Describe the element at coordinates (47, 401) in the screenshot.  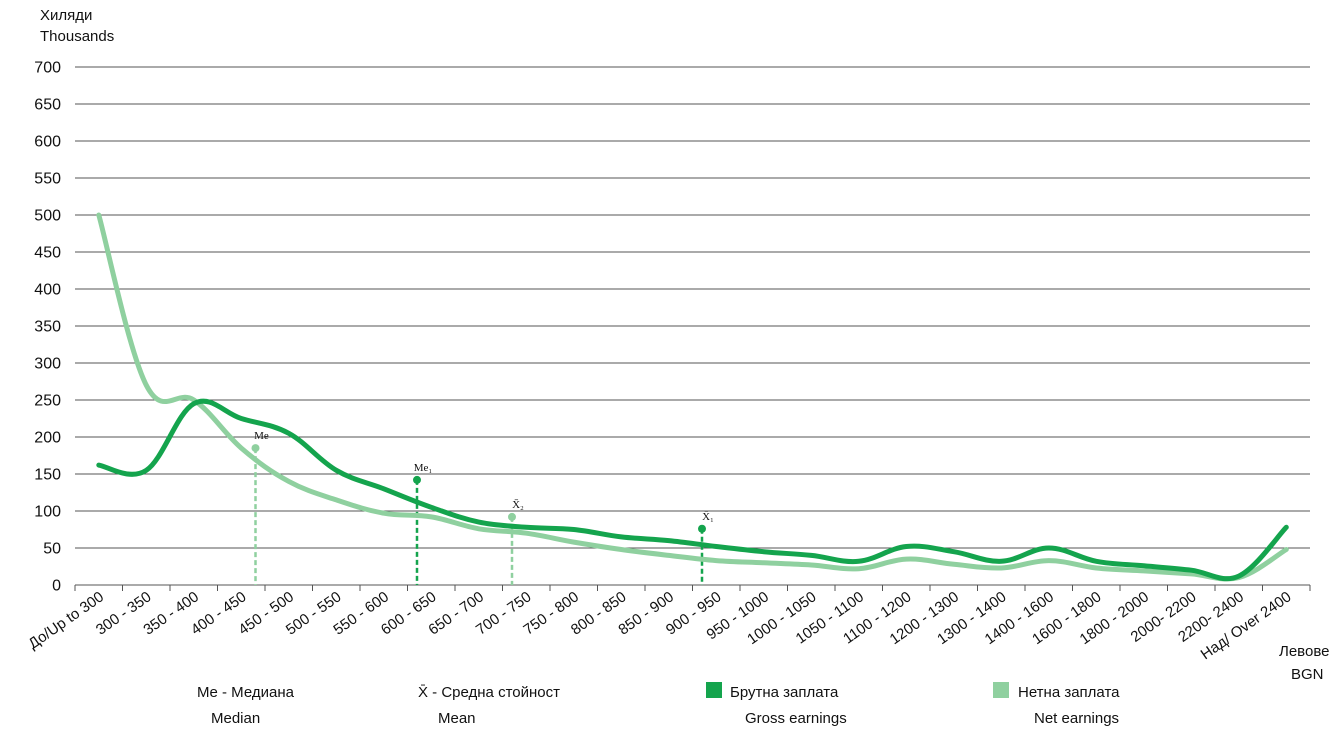
I see `y-tick-label: 250` at that location.